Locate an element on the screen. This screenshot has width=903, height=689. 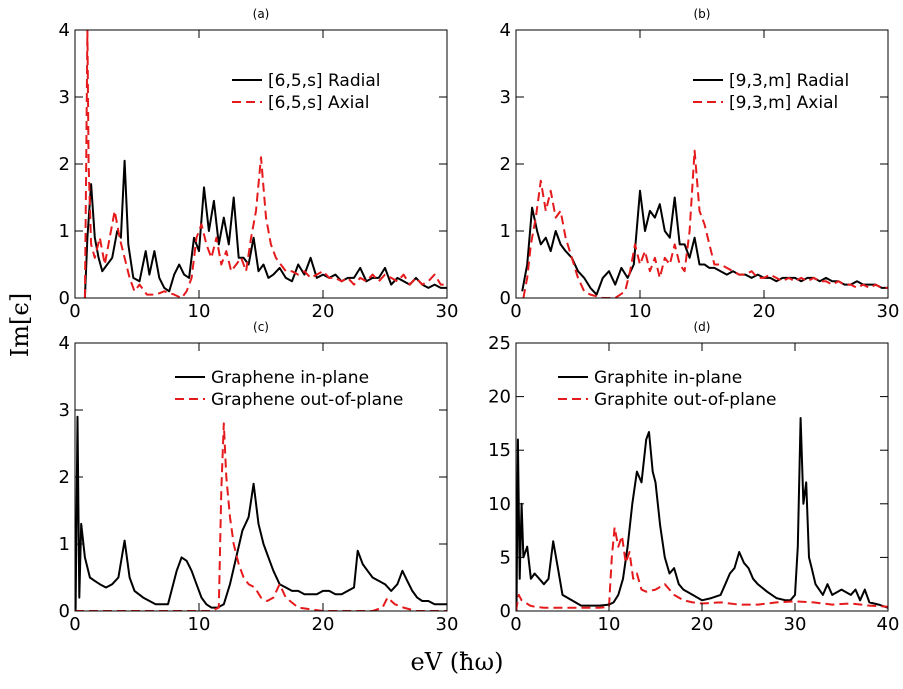
y-tick-label: 10 is located at coordinates (499, 504).